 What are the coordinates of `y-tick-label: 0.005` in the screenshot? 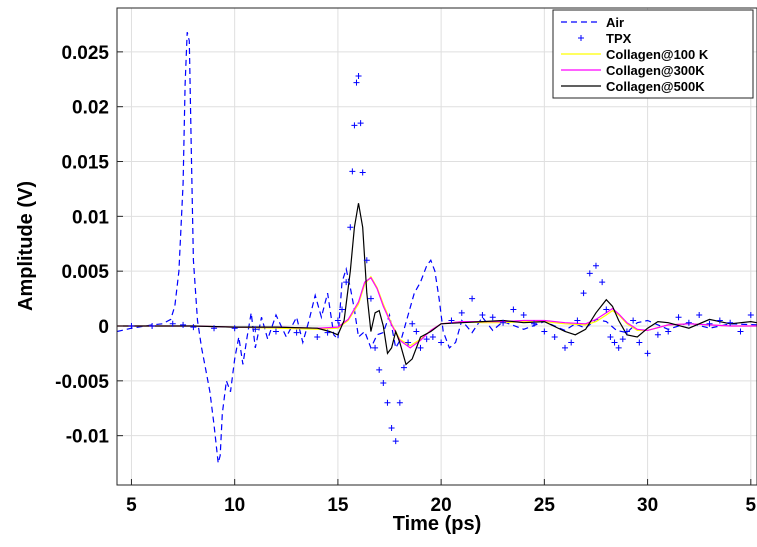 It's located at (85, 272).